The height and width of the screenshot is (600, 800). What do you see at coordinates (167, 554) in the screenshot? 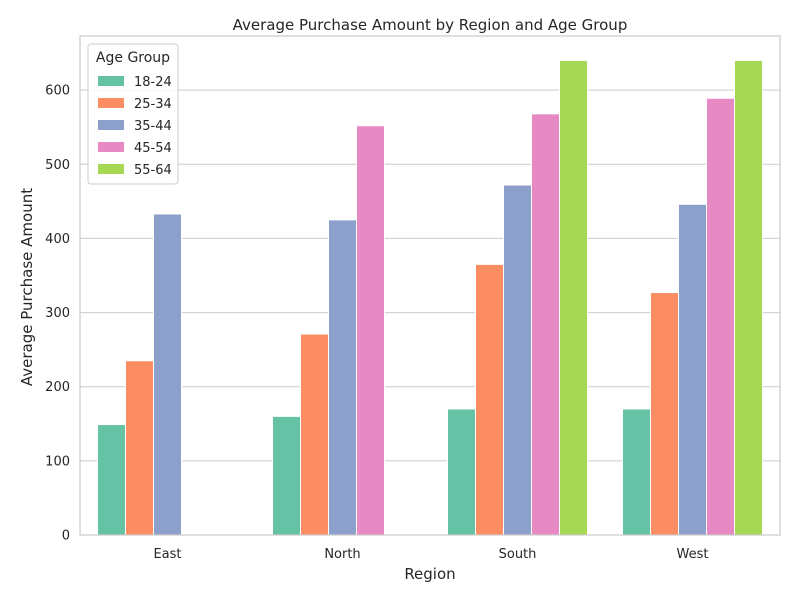
I see `x-tick-label: East` at bounding box center [167, 554].